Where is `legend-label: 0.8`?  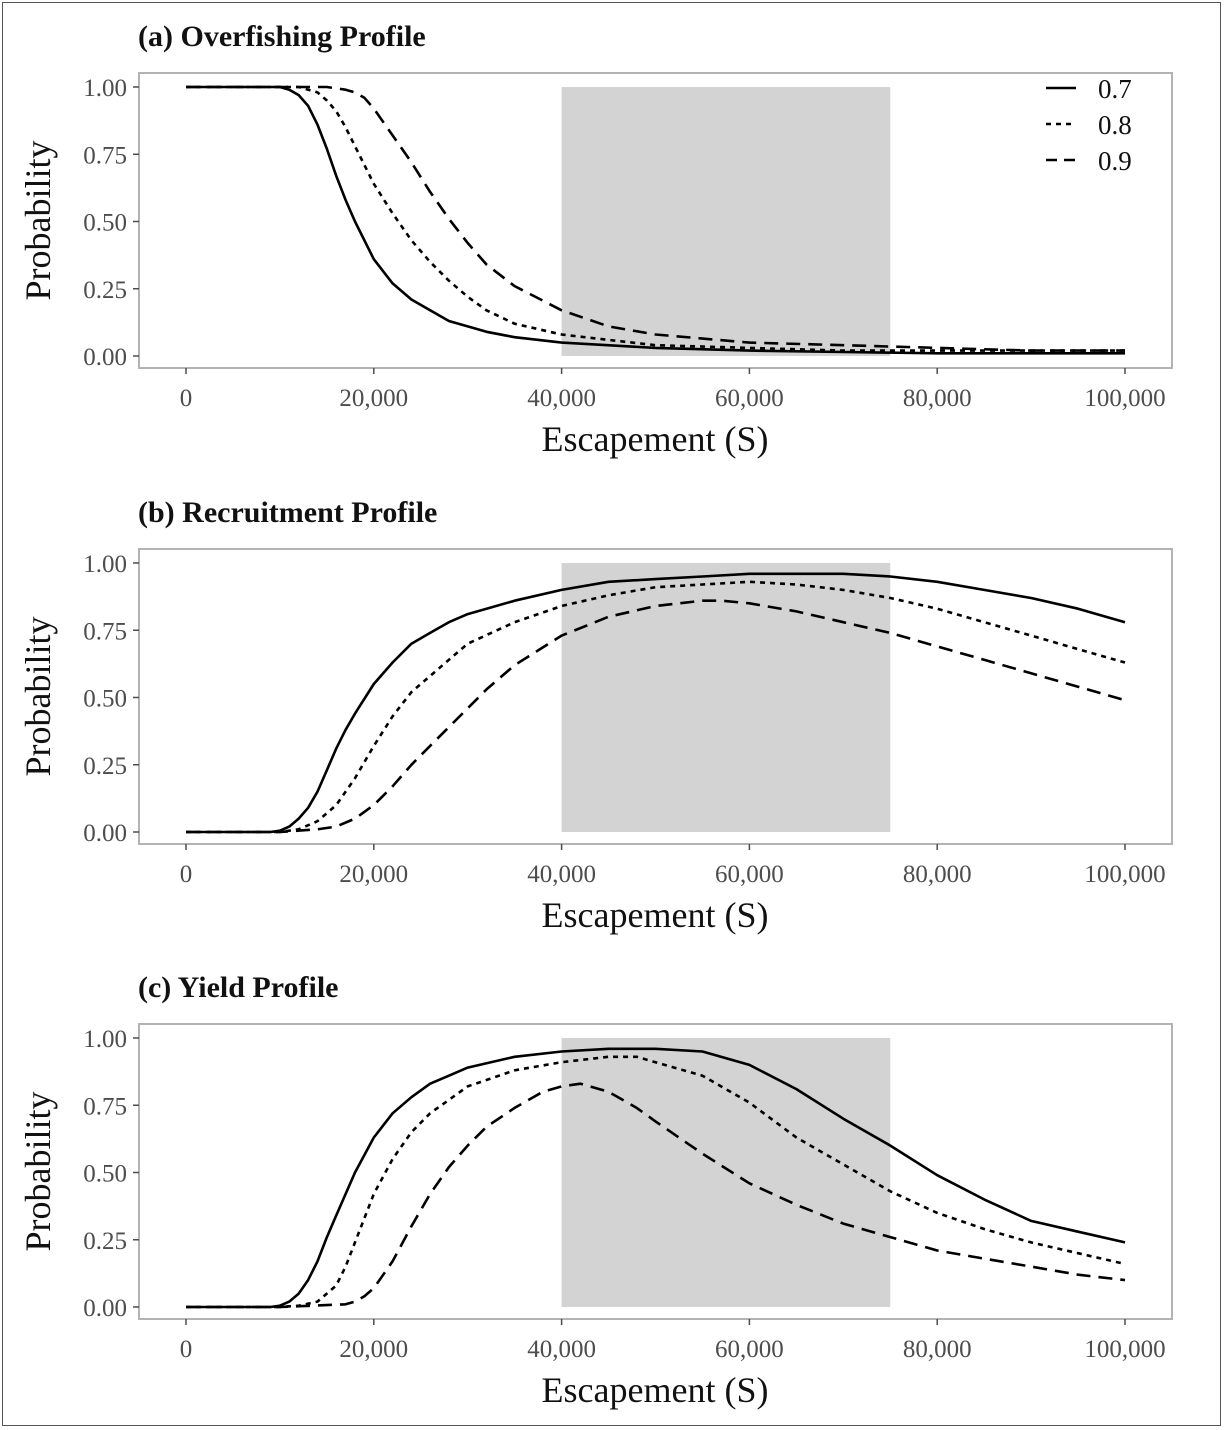 legend-label: 0.8 is located at coordinates (1115, 125).